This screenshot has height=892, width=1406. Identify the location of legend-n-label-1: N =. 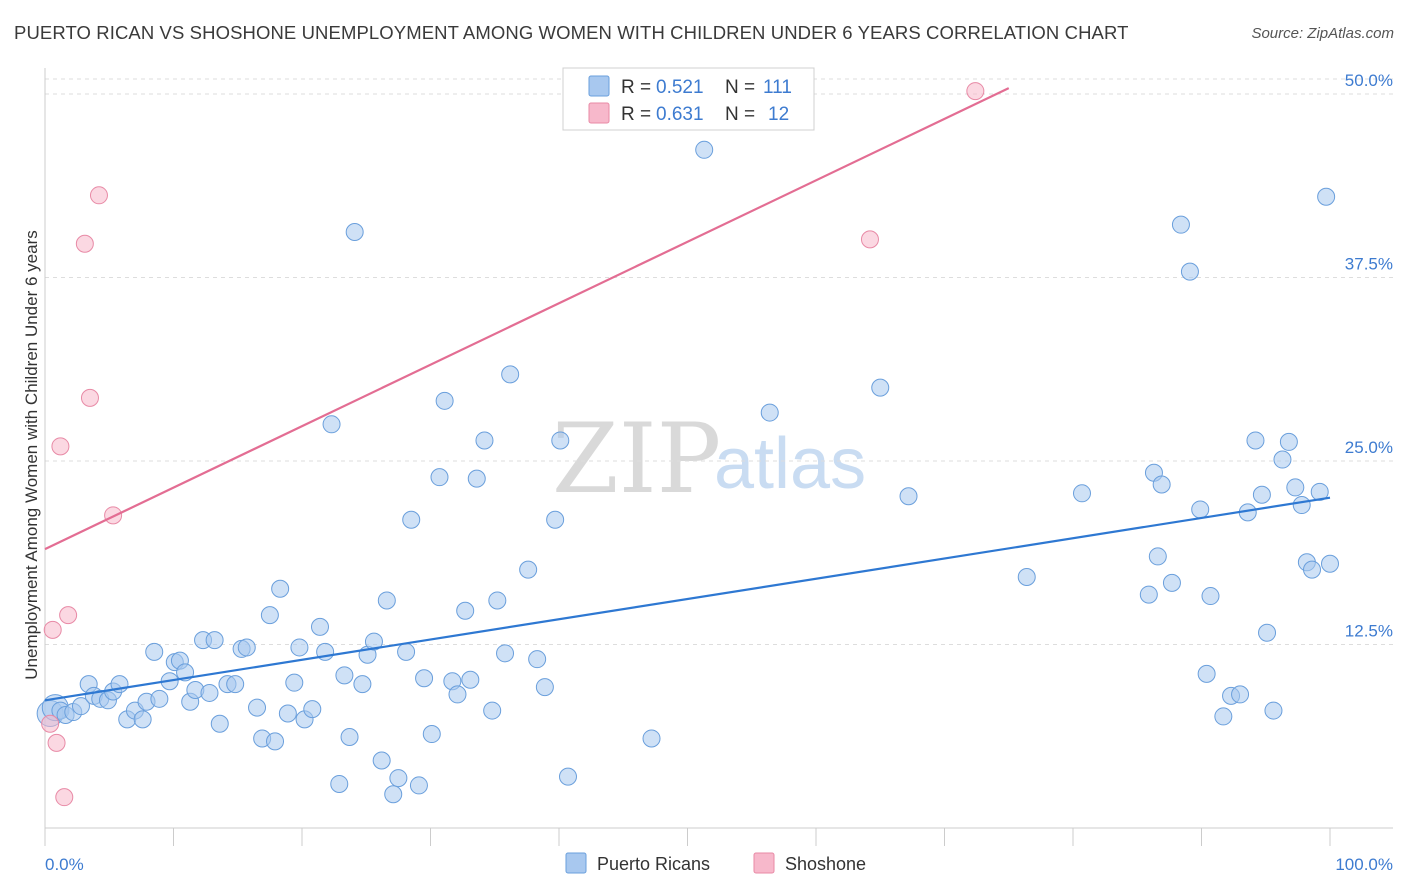
(740, 87).